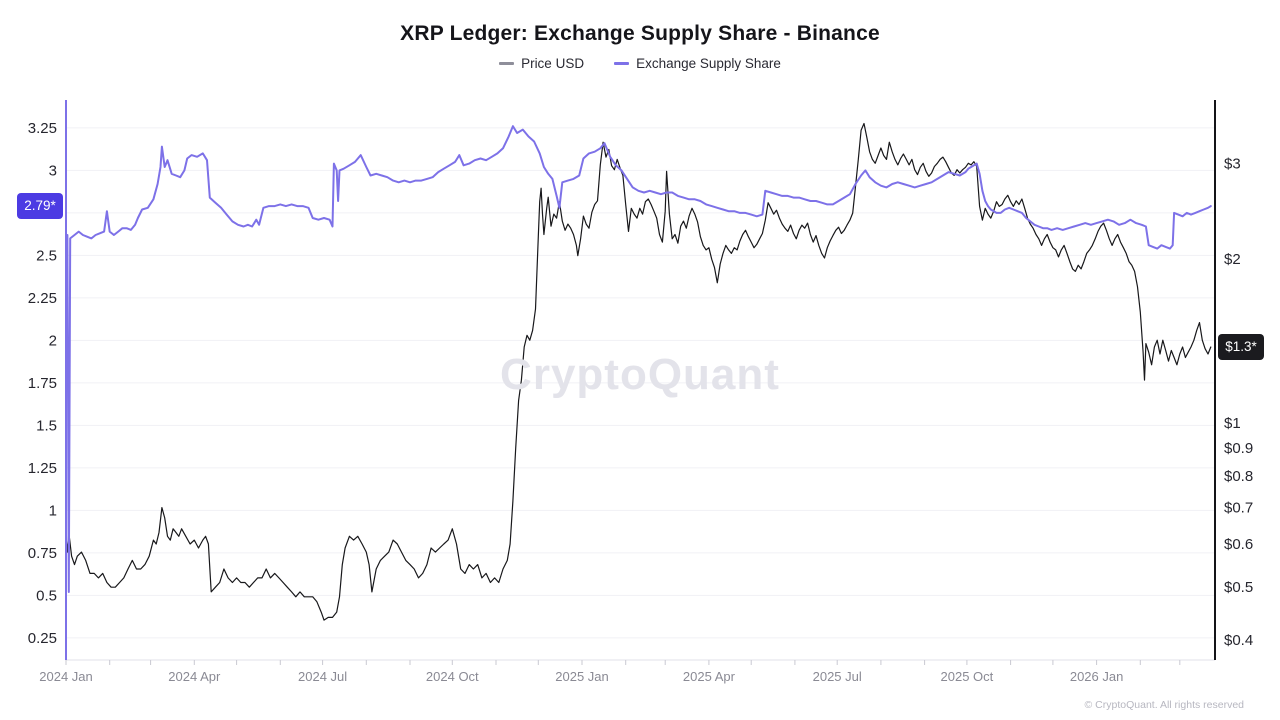 The width and height of the screenshot is (1280, 720). Describe the element at coordinates (194, 676) in the screenshot. I see `x-axis-label: 2024 Apr` at that location.